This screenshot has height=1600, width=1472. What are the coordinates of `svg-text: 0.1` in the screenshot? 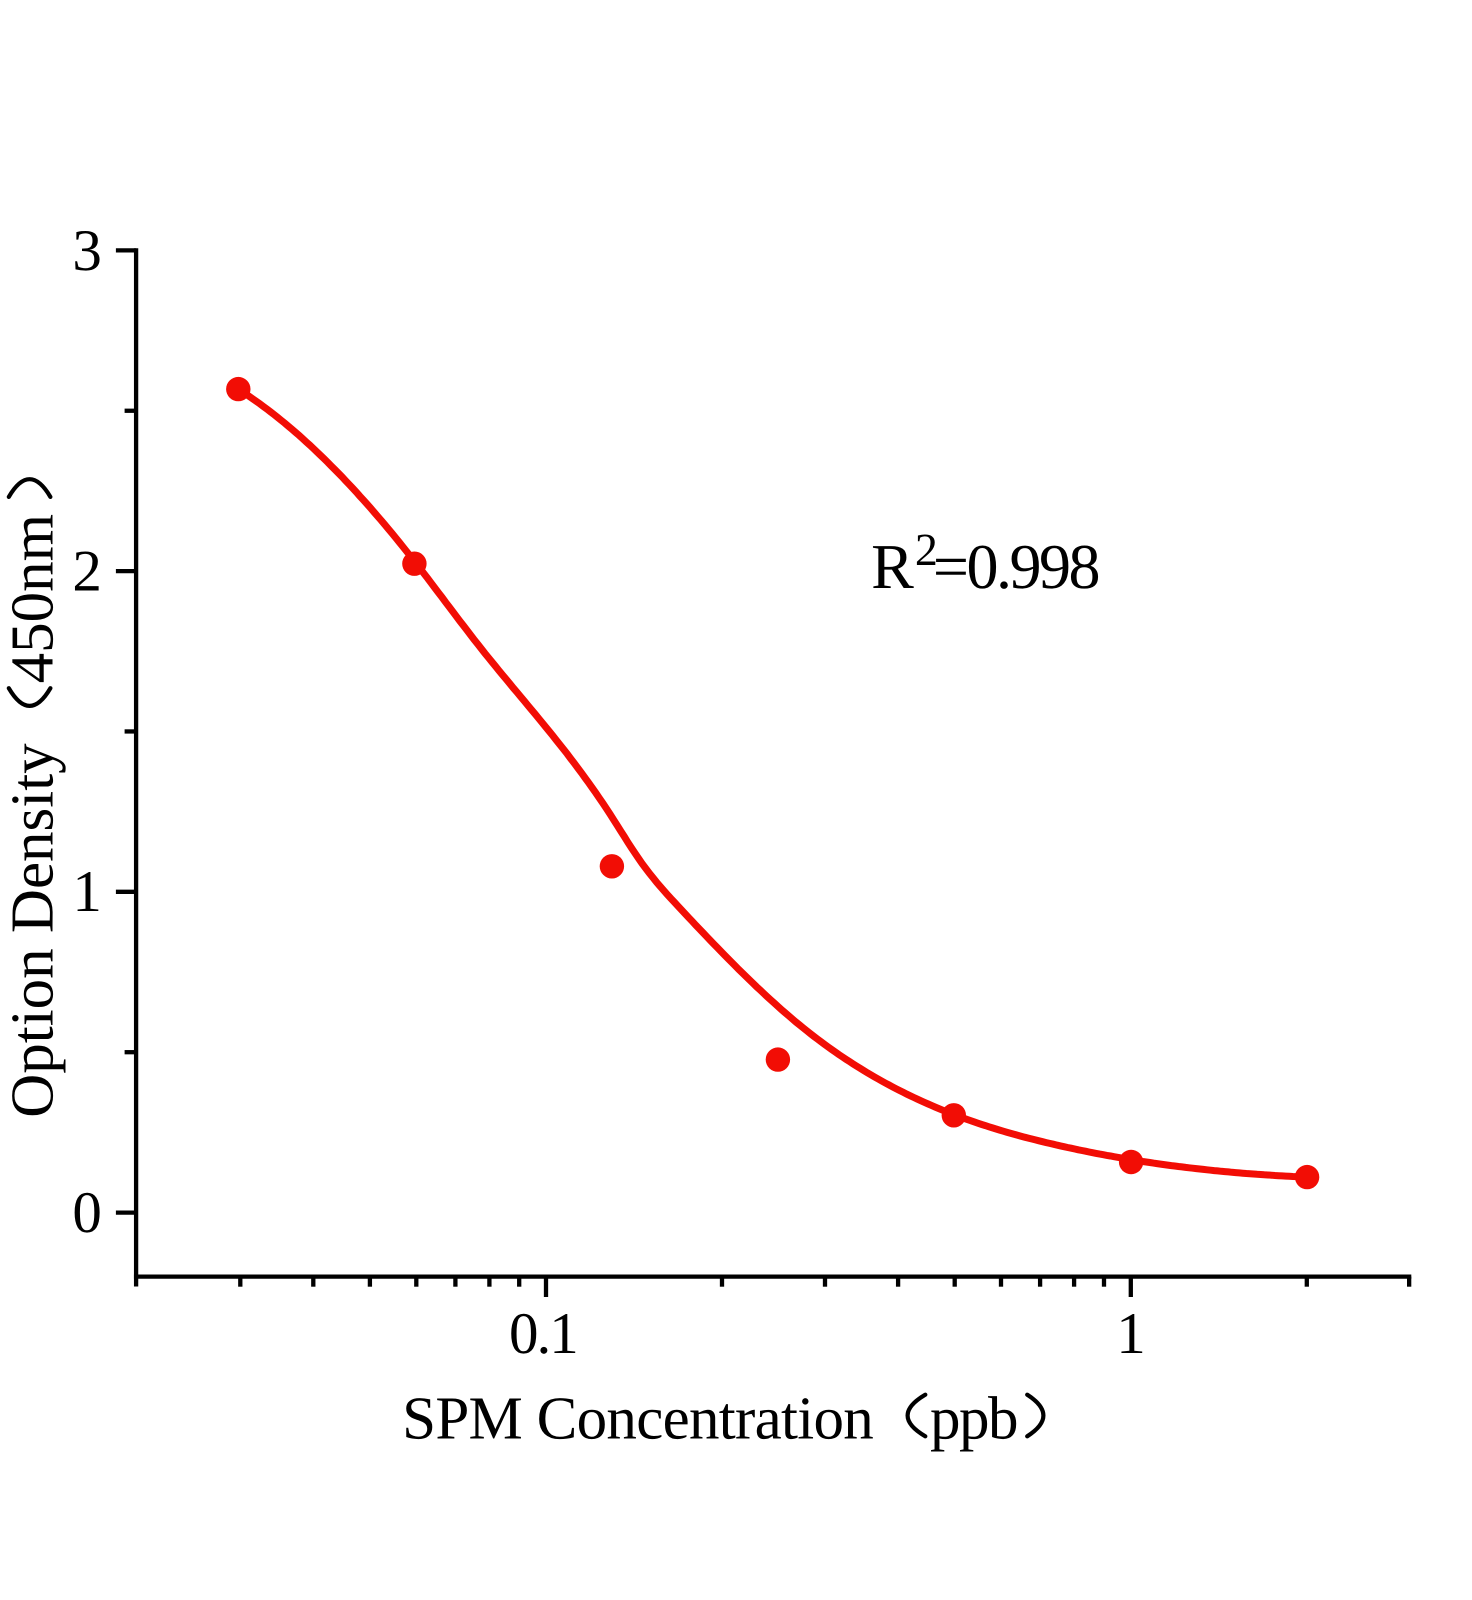 It's located at (543, 1333).